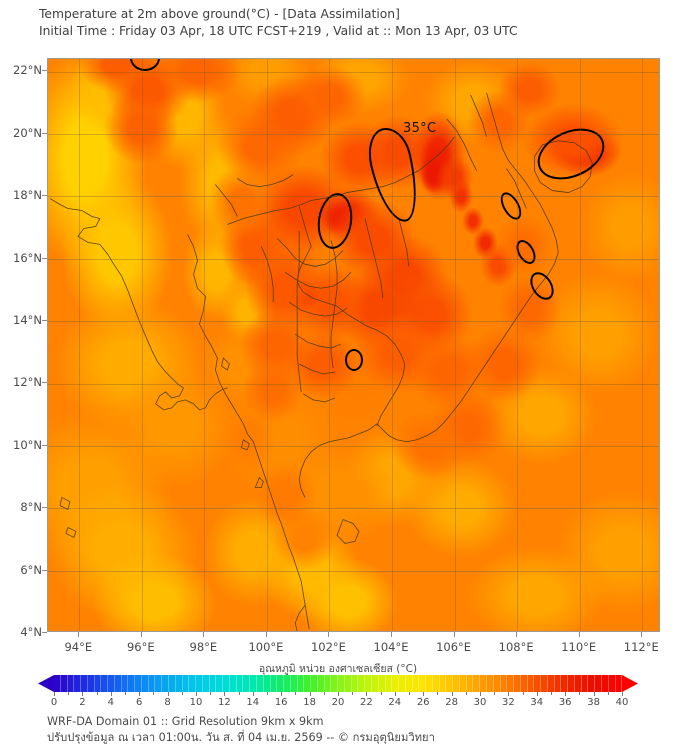  Describe the element at coordinates (46, 683) in the screenshot. I see `colorbar-under-arrow` at that location.